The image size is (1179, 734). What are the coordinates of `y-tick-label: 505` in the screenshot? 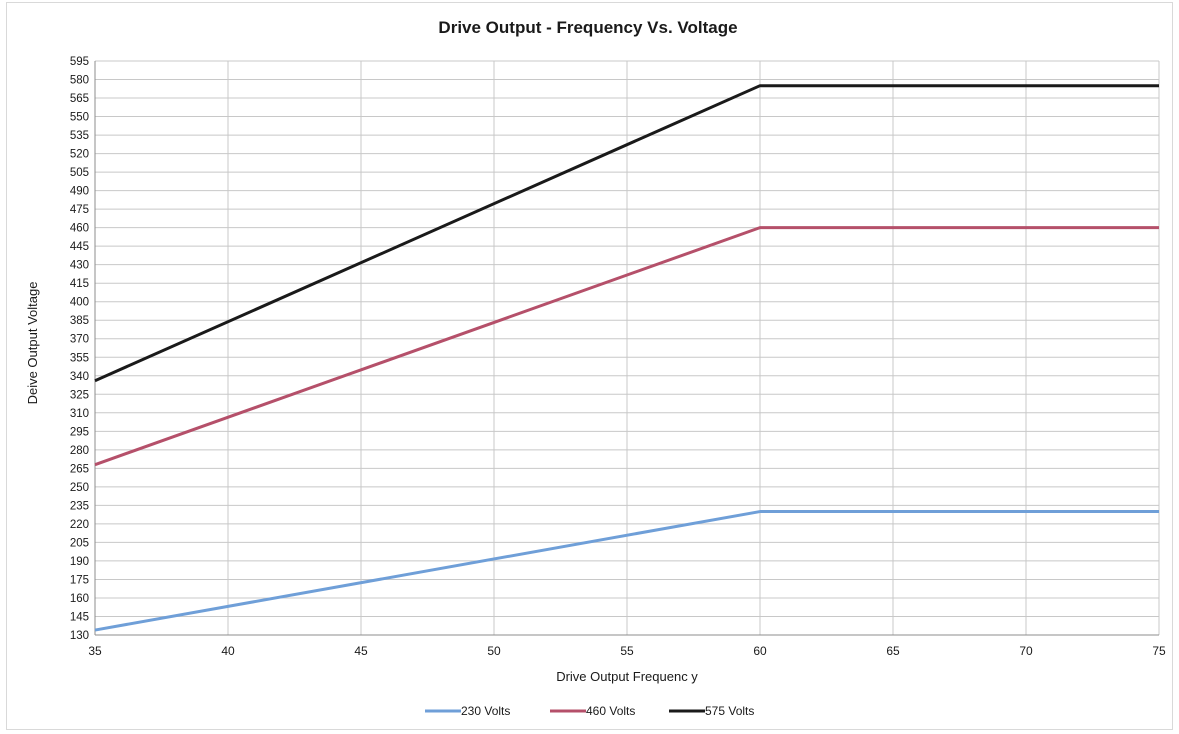 It's located at (79, 173).